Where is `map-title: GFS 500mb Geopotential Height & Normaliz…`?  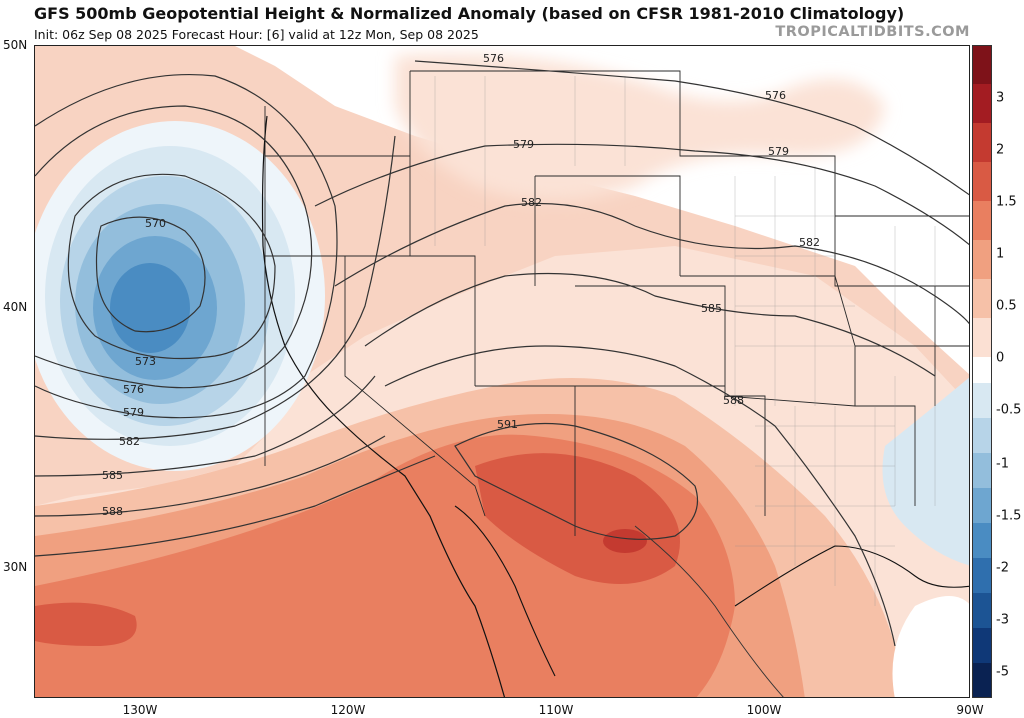 map-title: GFS 500mb Geopotential Height & Normaliz… is located at coordinates (469, 13).